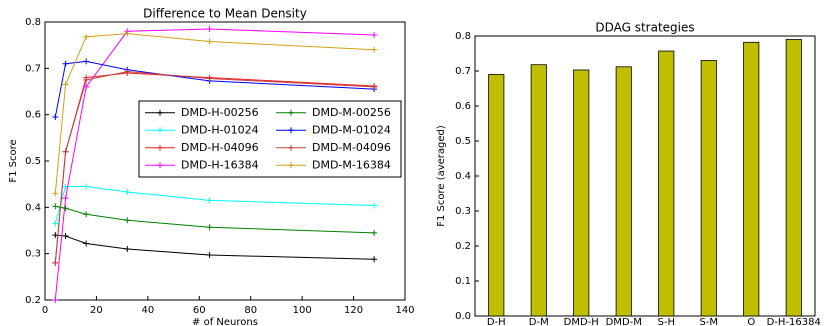 Image resolution: width=830 pixels, height=326 pixels. What do you see at coordinates (353, 310) in the screenshot?
I see `x-tick-label: 120` at bounding box center [353, 310].